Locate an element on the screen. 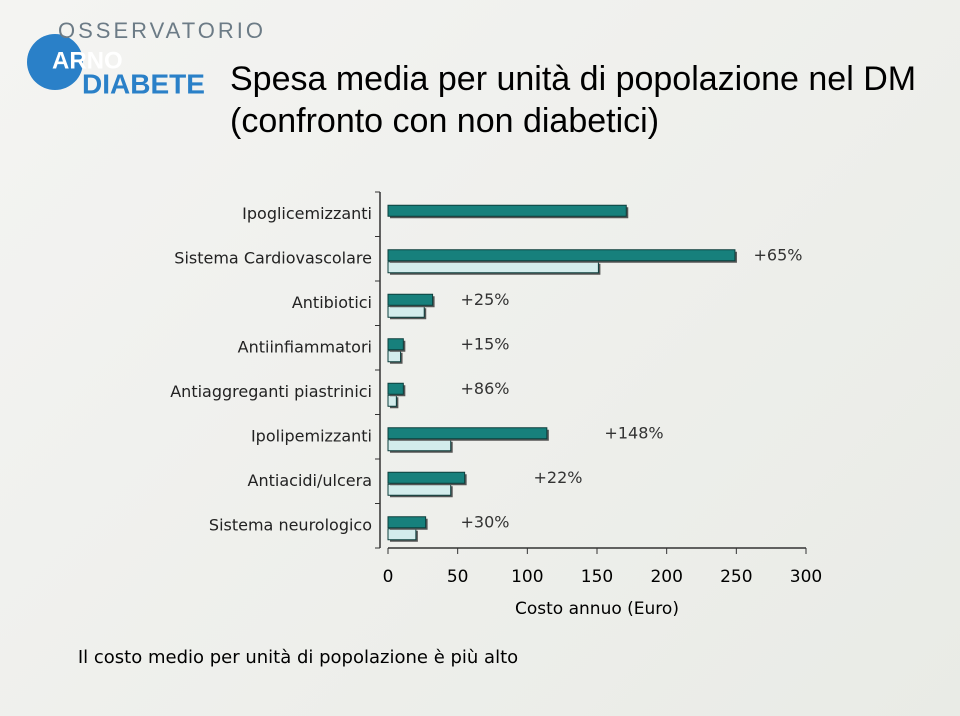  y-tick-label: Sistema Cardiovascolare is located at coordinates (273, 257).